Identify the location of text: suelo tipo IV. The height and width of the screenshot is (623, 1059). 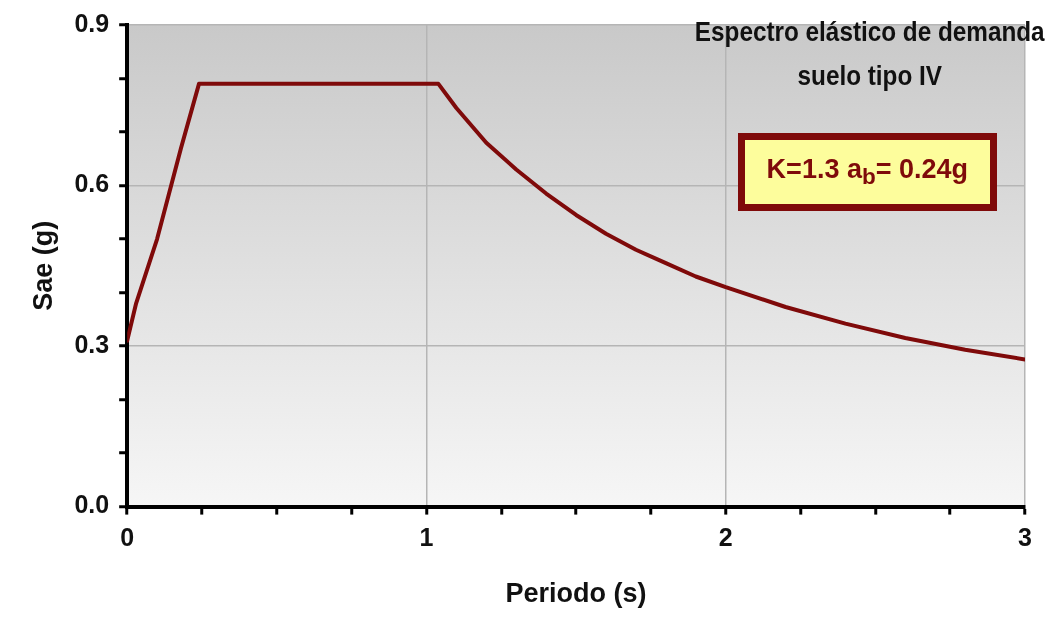
(870, 76).